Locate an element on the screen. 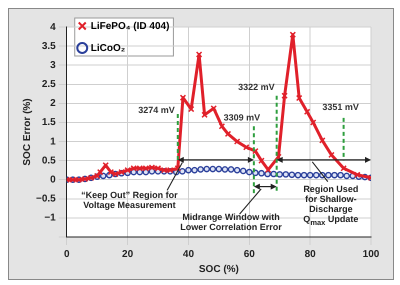 Image resolution: width=400 pixels, height=285 pixels. legend-label: LiFePO₄ (ID 404) is located at coordinates (130, 26).